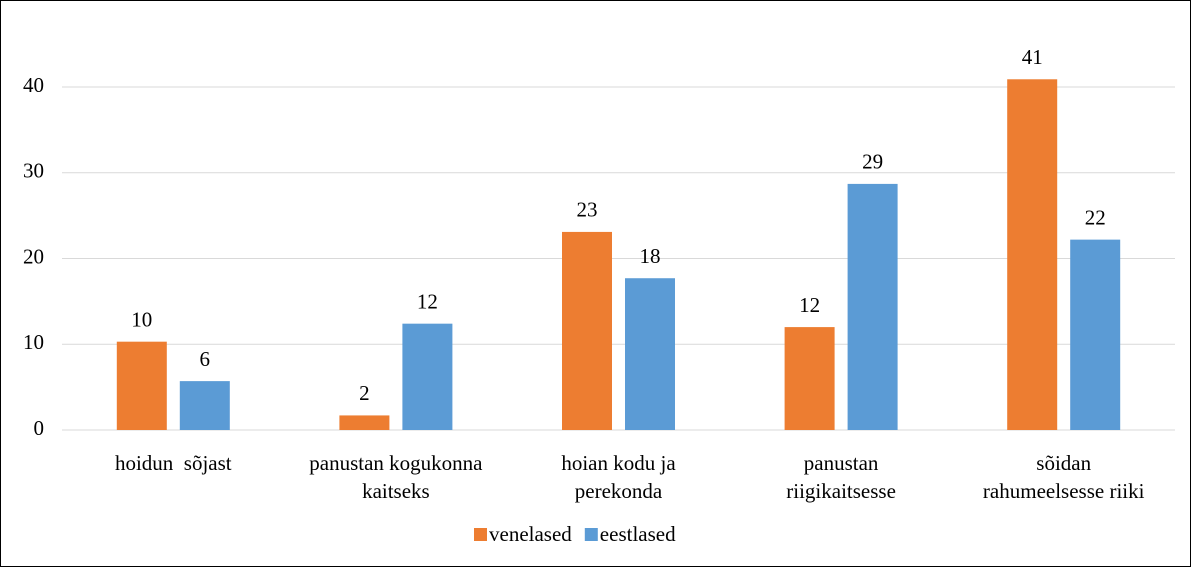  I want to click on data-label: 22, so click(1095, 217).